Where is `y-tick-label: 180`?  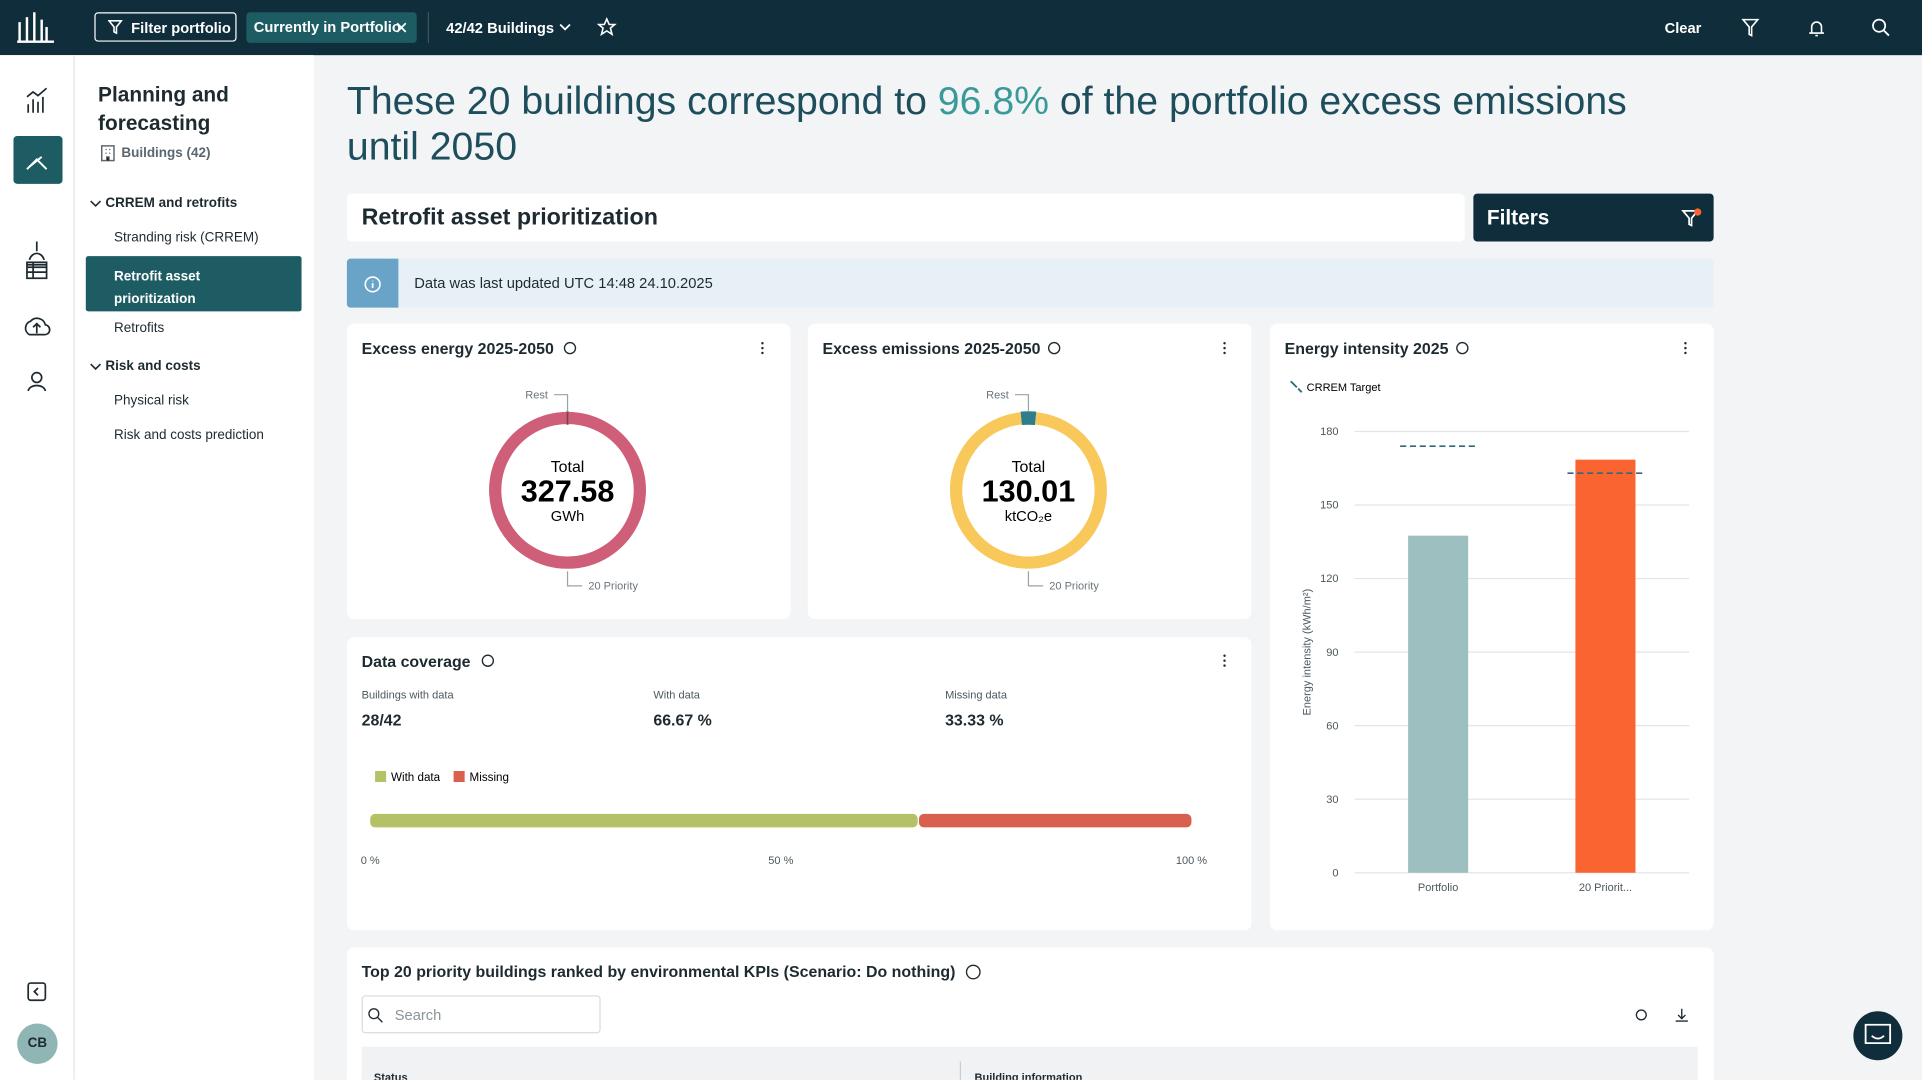 y-tick-label: 180 is located at coordinates (1329, 432).